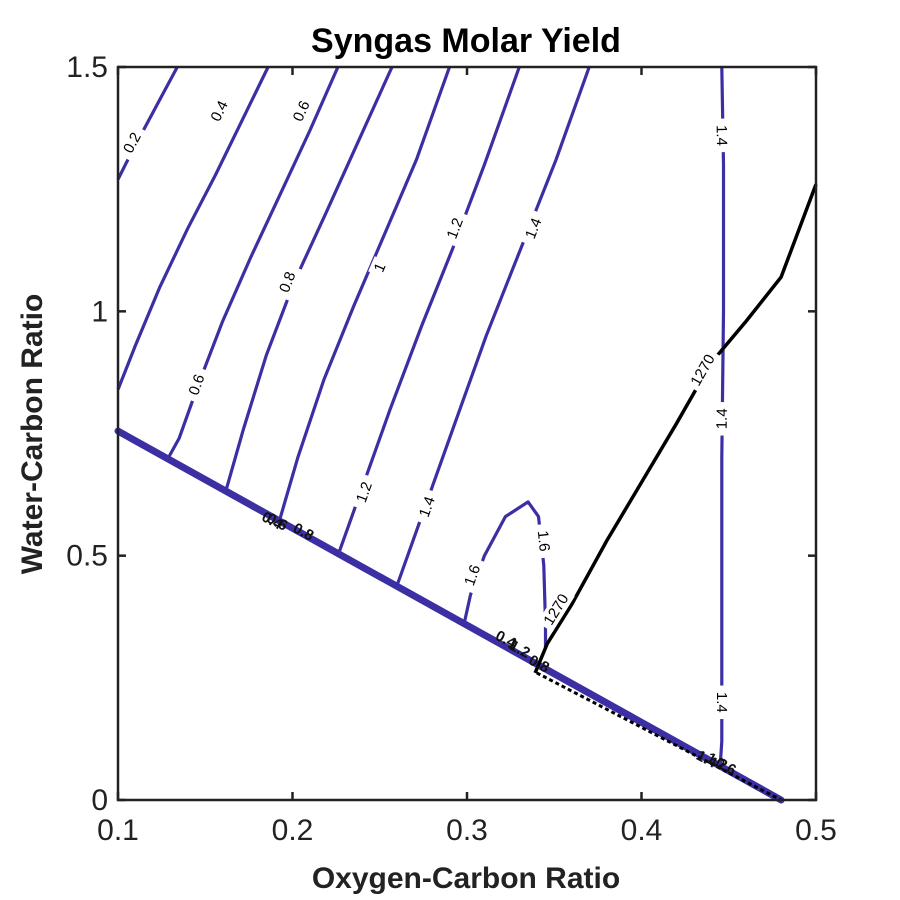 The height and width of the screenshot is (900, 900). I want to click on contour-label-7-1: 1.6, so click(543, 541).